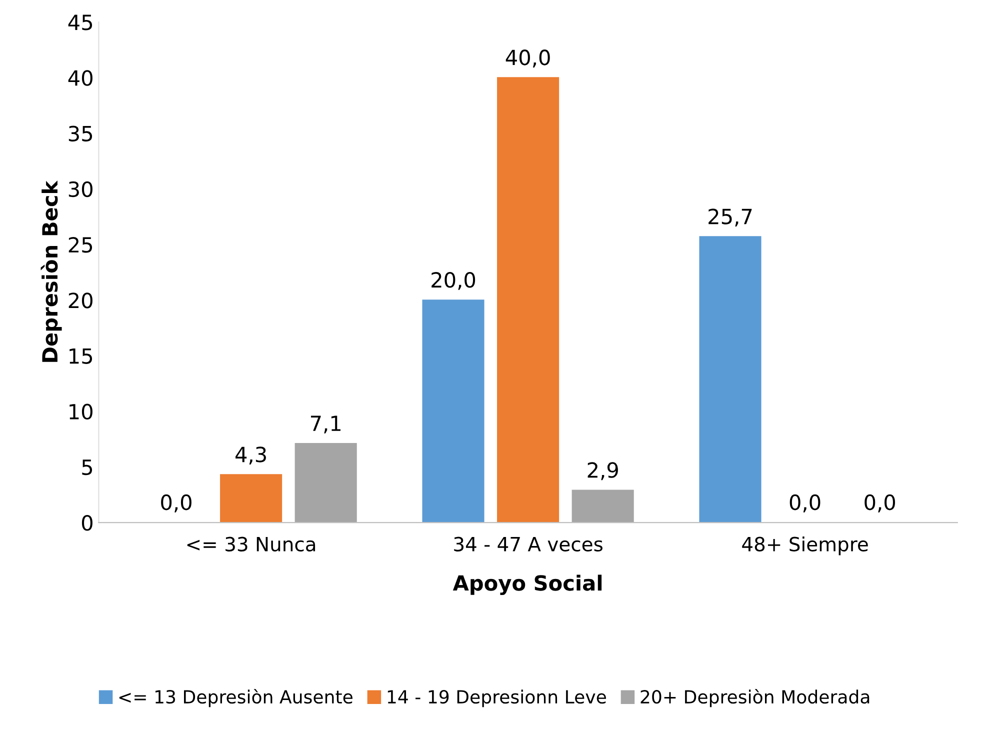 The height and width of the screenshot is (736, 987). What do you see at coordinates (81, 412) in the screenshot?
I see `y-tick-label: 10` at bounding box center [81, 412].